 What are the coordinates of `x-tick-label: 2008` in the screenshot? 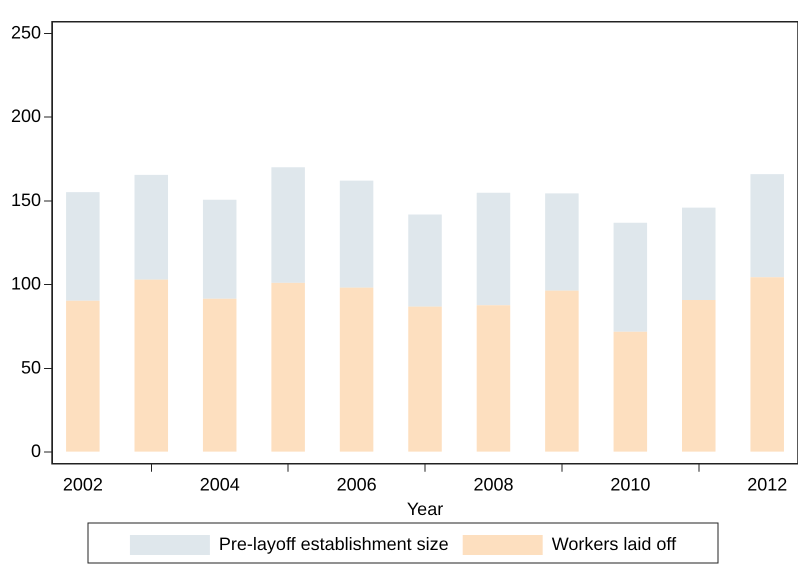 It's located at (493, 484).